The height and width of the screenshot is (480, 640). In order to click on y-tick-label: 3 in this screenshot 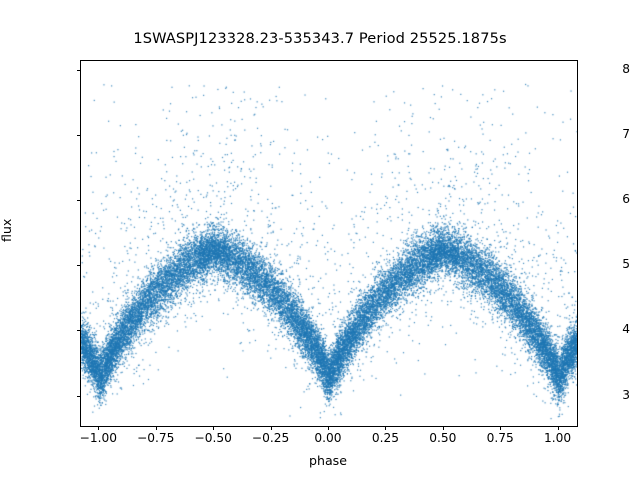, I will do `click(626, 394)`.